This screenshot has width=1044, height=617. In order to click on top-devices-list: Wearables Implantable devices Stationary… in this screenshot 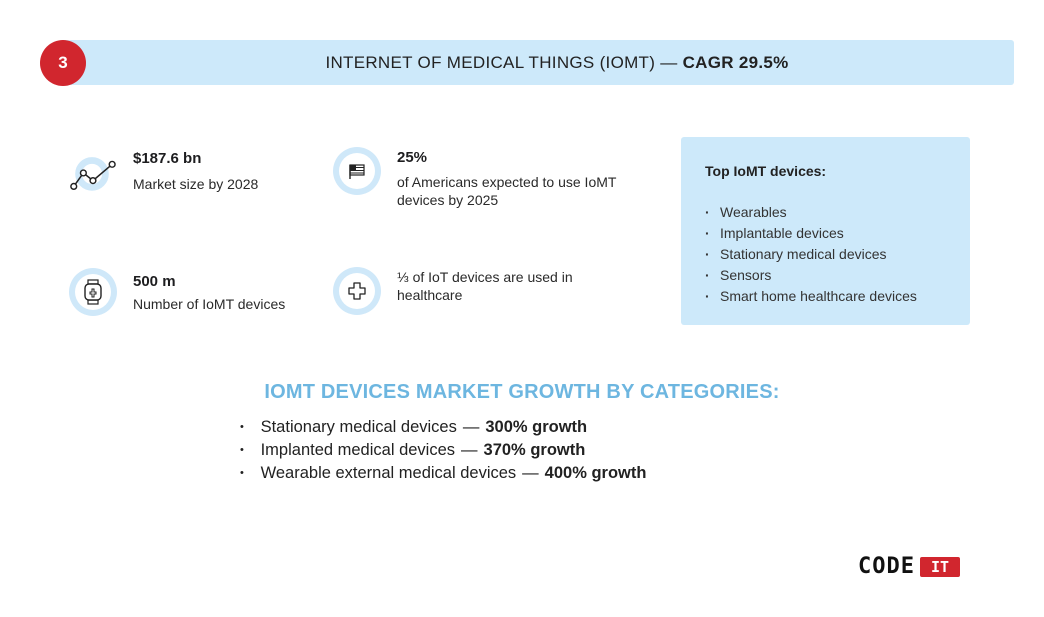, I will do `click(811, 254)`.